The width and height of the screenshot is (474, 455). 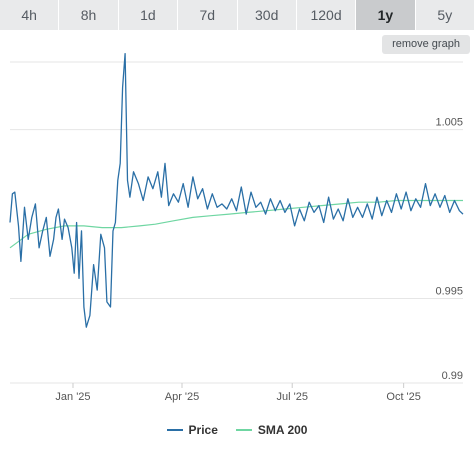 What do you see at coordinates (267, 15) in the screenshot?
I see `tab-30d: 30d` at bounding box center [267, 15].